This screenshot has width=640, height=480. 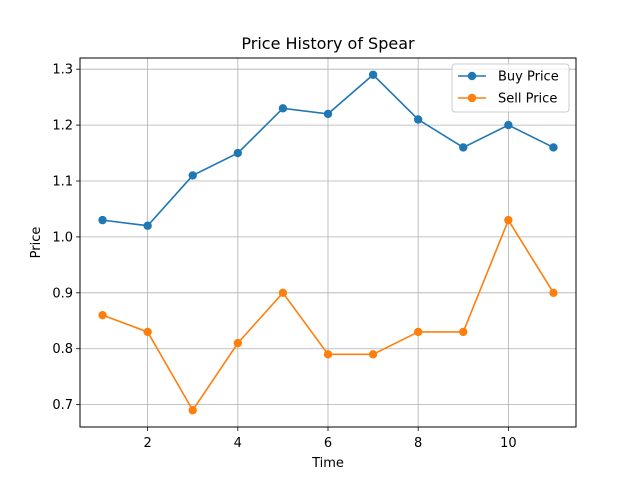 What do you see at coordinates (62, 293) in the screenshot?
I see `y-tick-label: 0.9` at bounding box center [62, 293].